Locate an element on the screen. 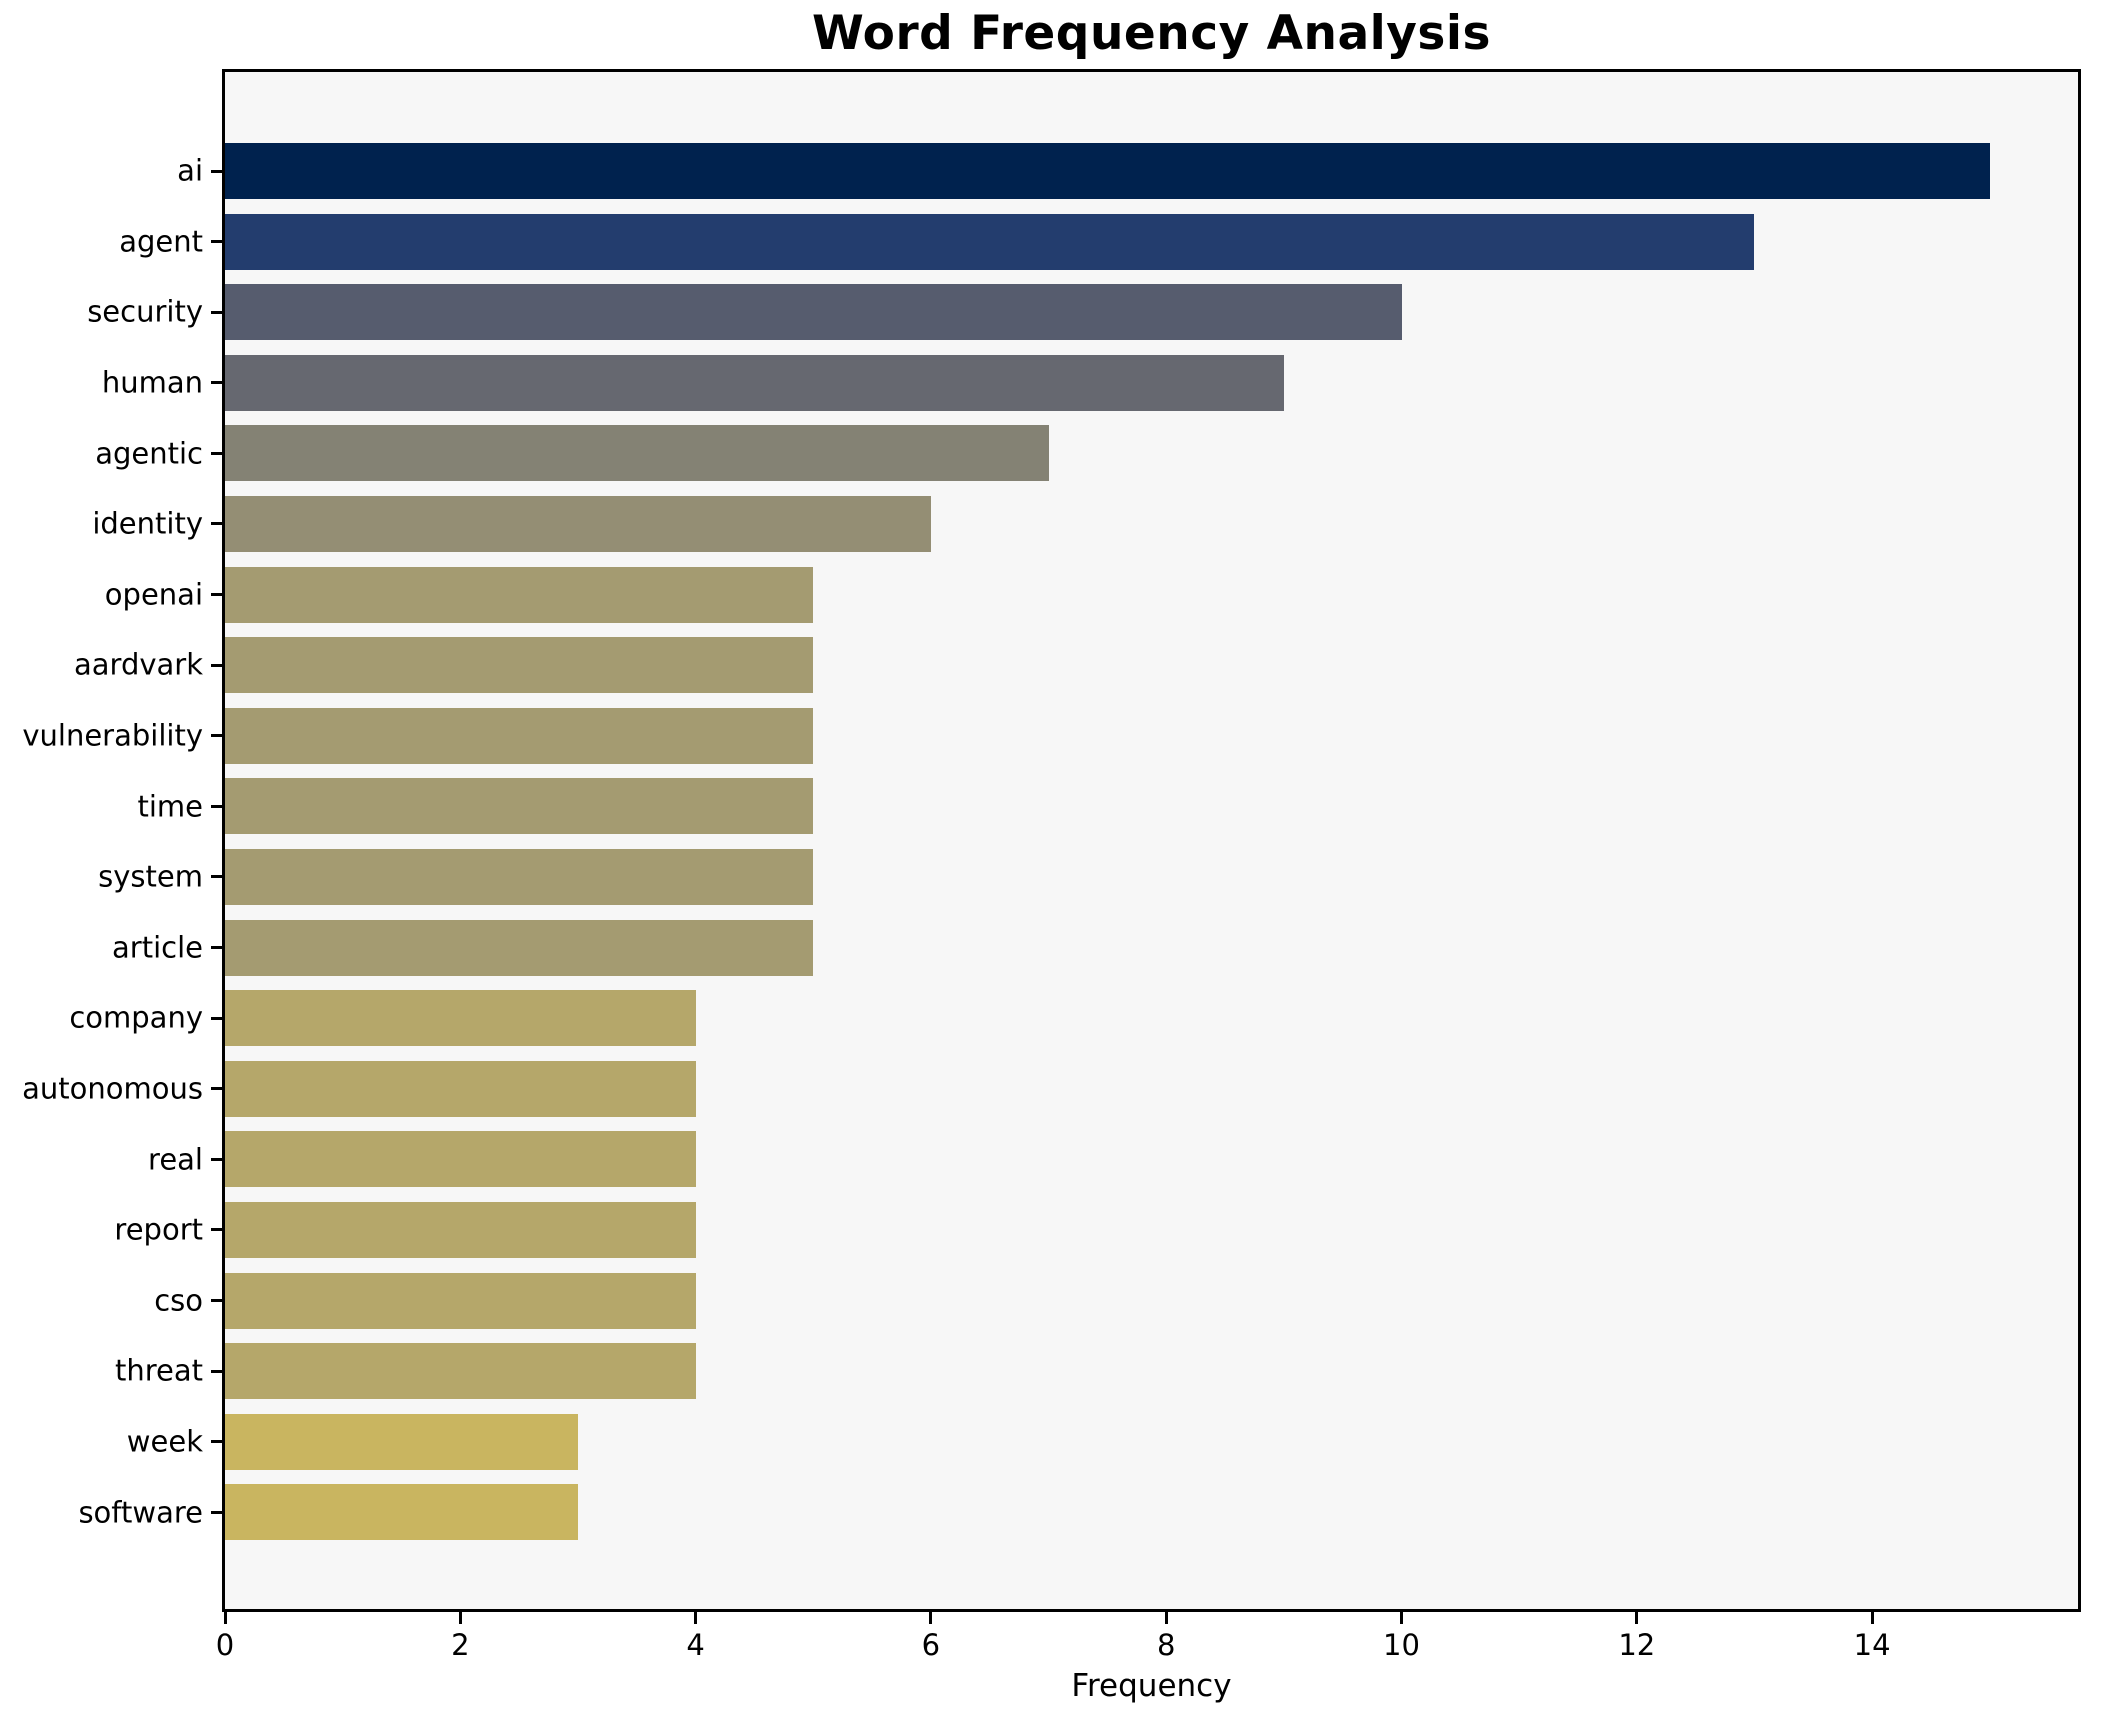 The height and width of the screenshot is (1722, 2103). bar-row: week is located at coordinates (1102, 1442).